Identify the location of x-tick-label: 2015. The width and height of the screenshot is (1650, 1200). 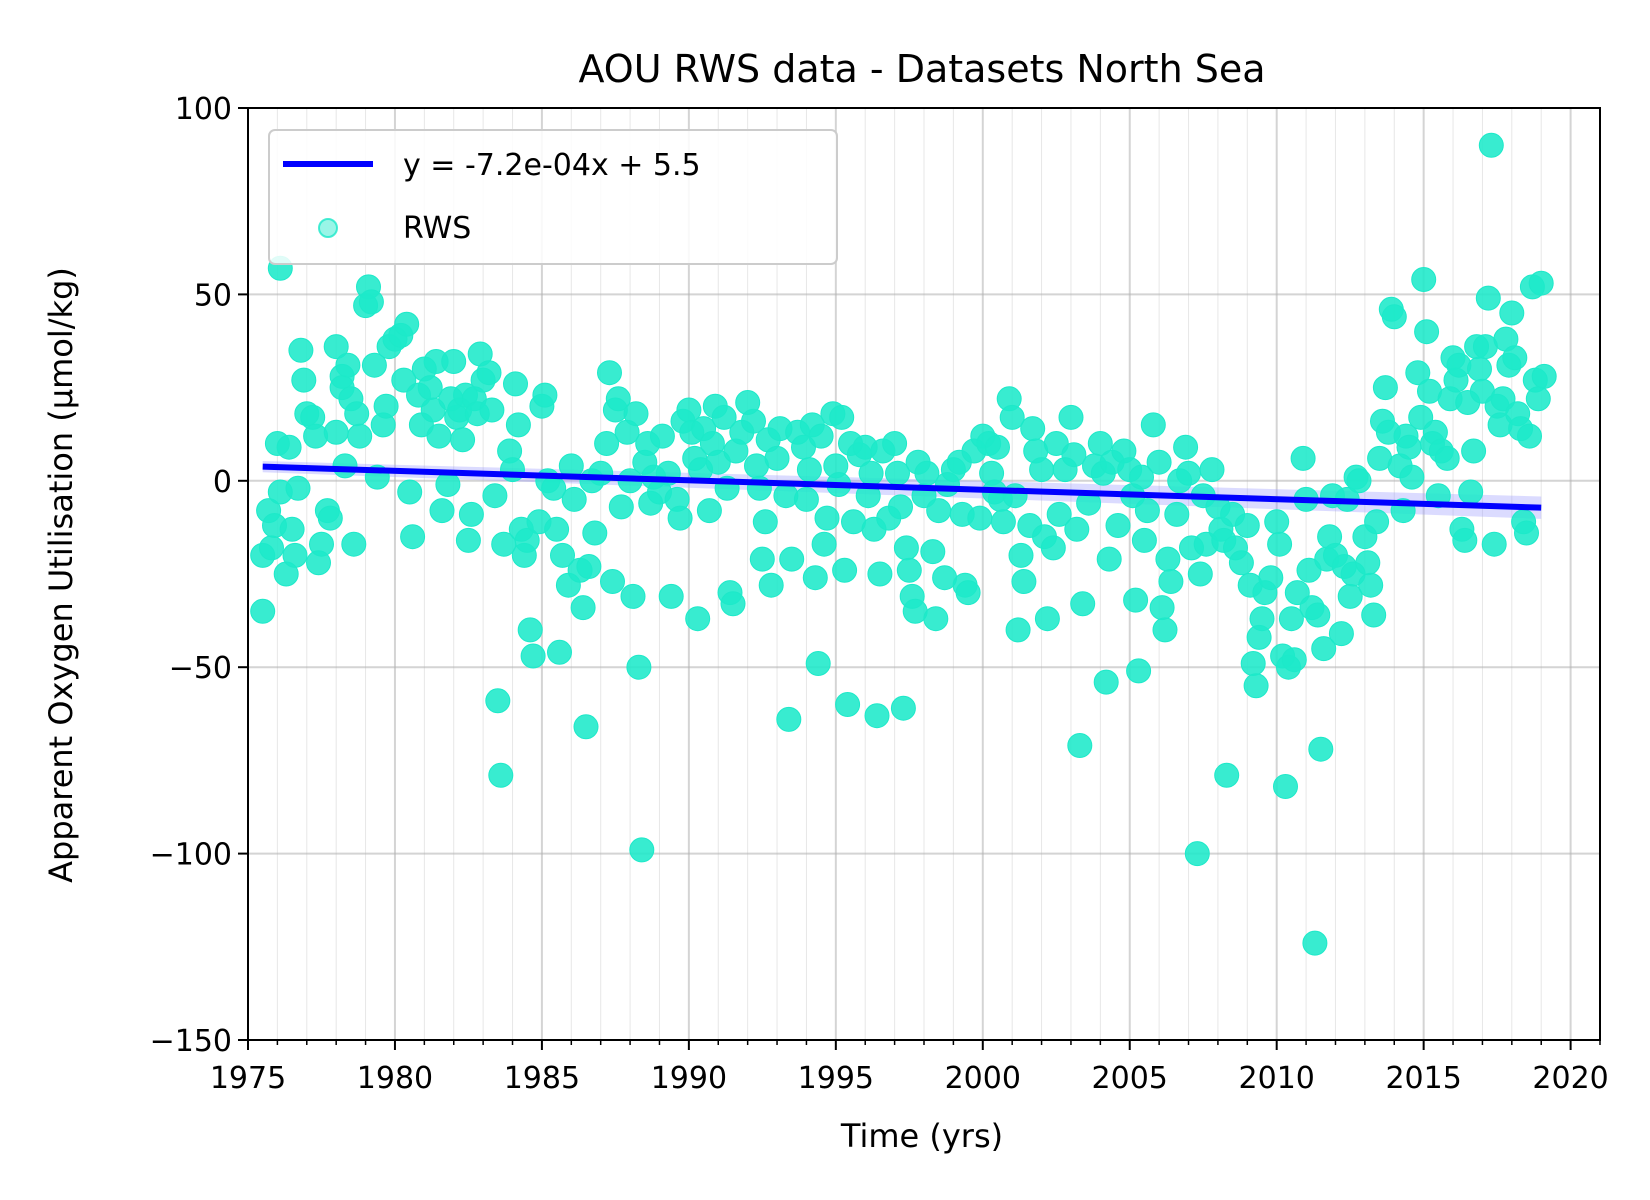
(1423, 1078).